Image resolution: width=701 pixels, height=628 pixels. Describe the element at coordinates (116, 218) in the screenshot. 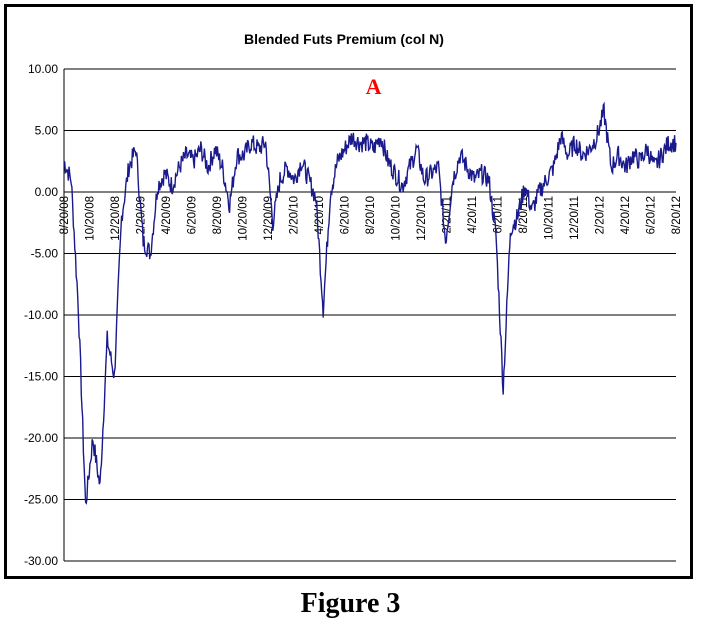

I see `x-tick-label: 12/20/08` at that location.